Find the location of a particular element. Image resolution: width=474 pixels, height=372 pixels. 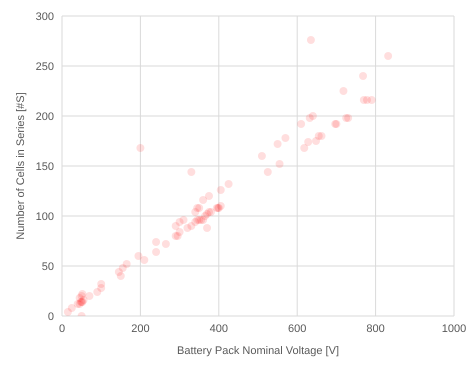

x-tick-label: 200 is located at coordinates (140, 328).